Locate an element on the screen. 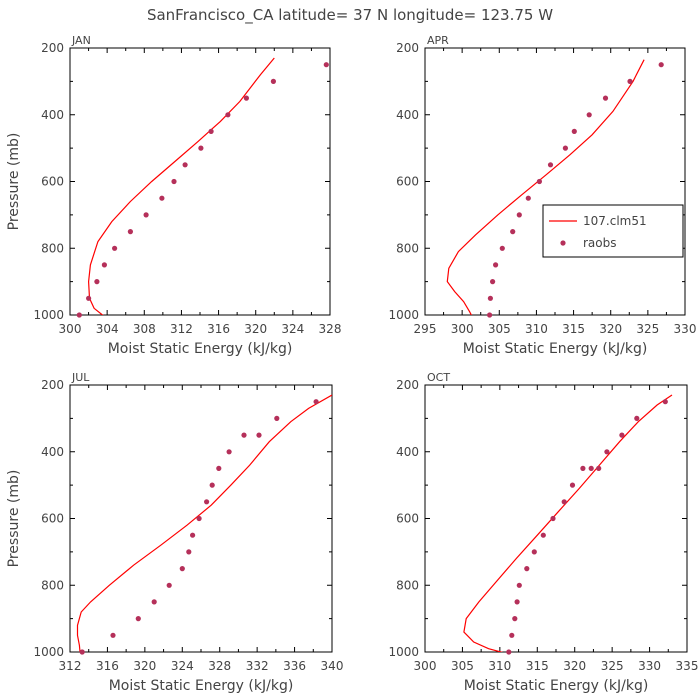 The width and height of the screenshot is (700, 700). x-tick-label: 312 is located at coordinates (181, 329).